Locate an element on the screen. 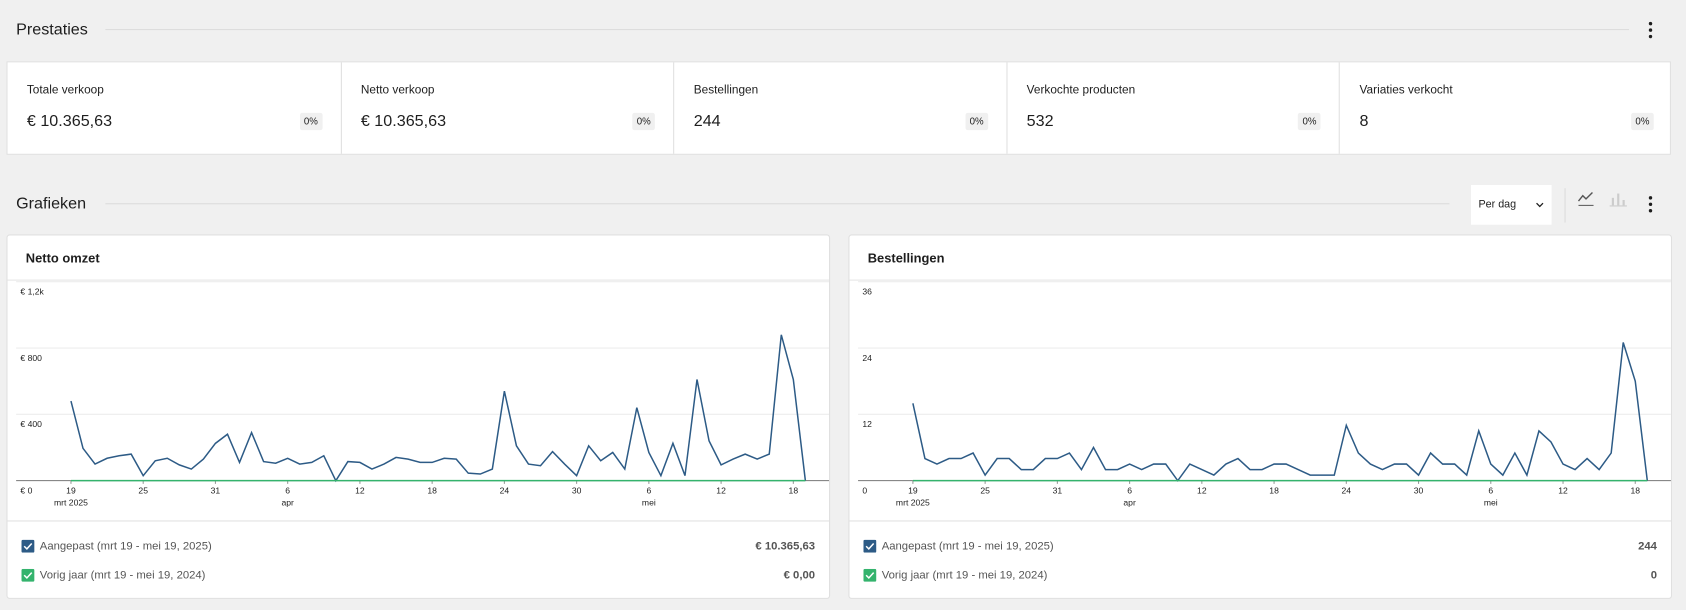 The image size is (1686, 610). line-chart-toggle is located at coordinates (1585, 198).